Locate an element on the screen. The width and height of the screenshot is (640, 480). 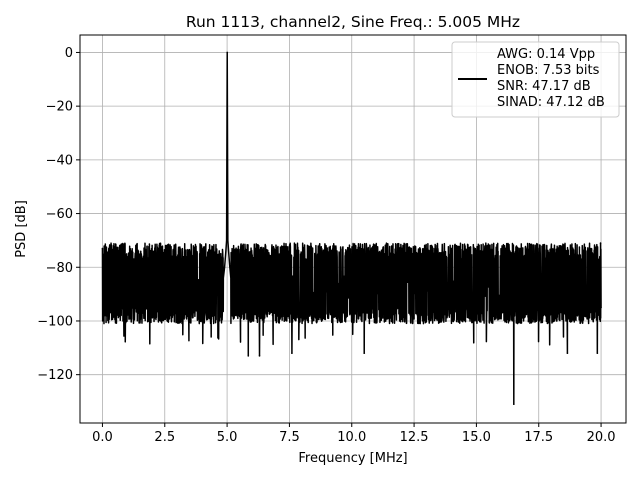
x-tick-label: 12.5 is located at coordinates (414, 437).